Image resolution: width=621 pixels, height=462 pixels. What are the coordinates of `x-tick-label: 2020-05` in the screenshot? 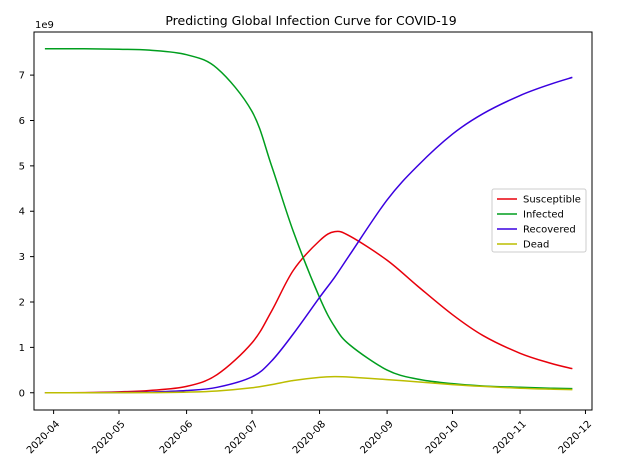 It's located at (108, 437).